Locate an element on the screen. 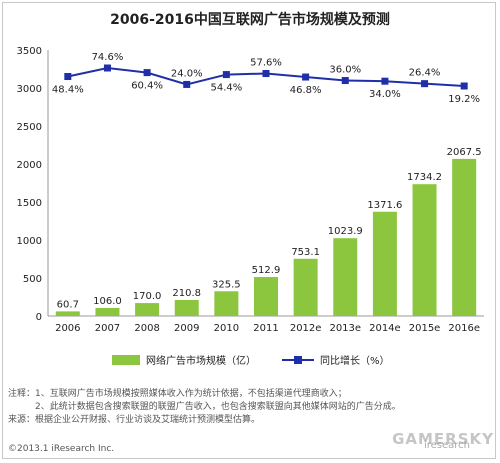  y-tick-label: 1000 is located at coordinates (29, 241).